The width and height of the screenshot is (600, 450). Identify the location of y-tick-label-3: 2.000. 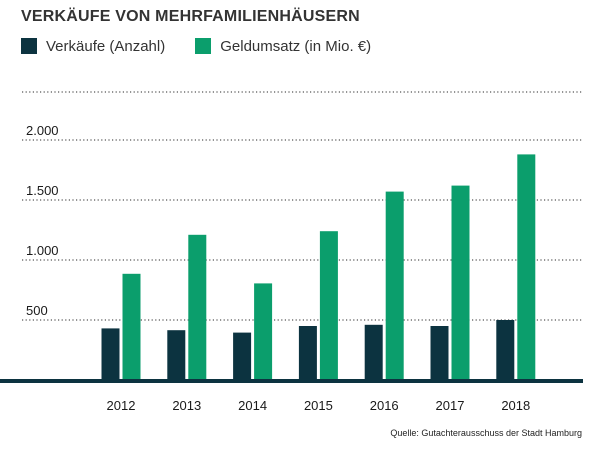
(42, 130).